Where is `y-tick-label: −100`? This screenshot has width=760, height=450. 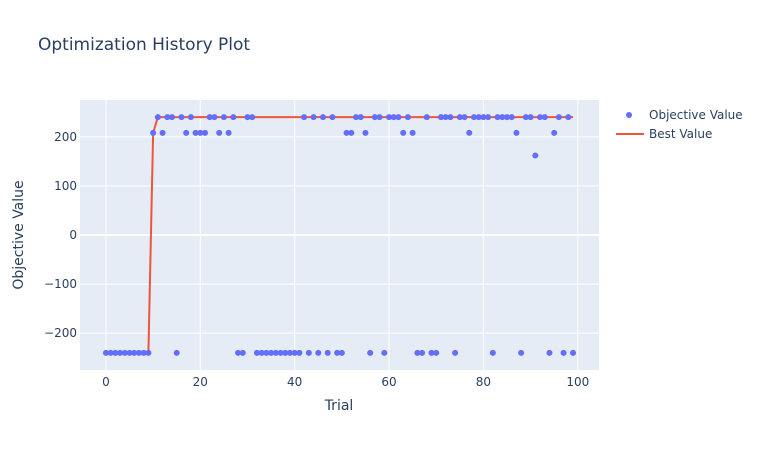
y-tick-label: −100 is located at coordinates (60, 284).